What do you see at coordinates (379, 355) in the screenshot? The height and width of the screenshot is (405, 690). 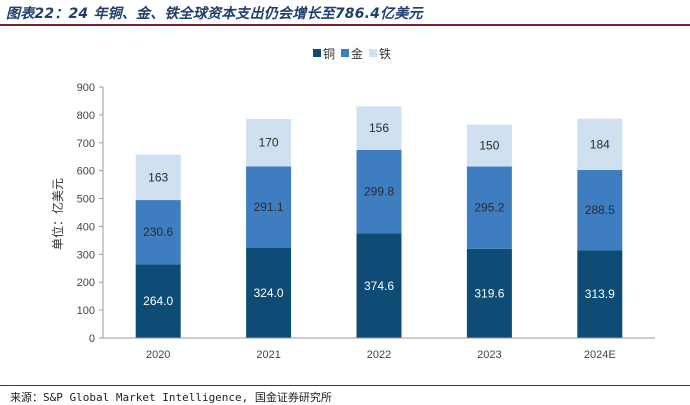 I see `x-tick-label: 2022` at bounding box center [379, 355].